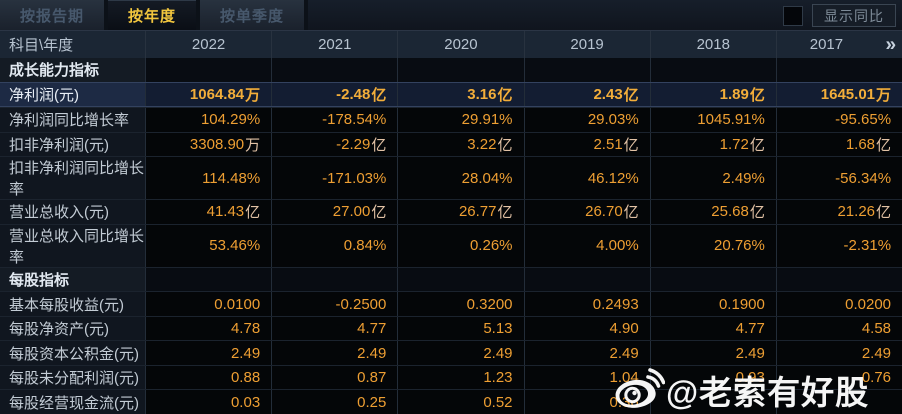  Describe the element at coordinates (734, 94) in the screenshot. I see `value-number: 1.89` at that location.